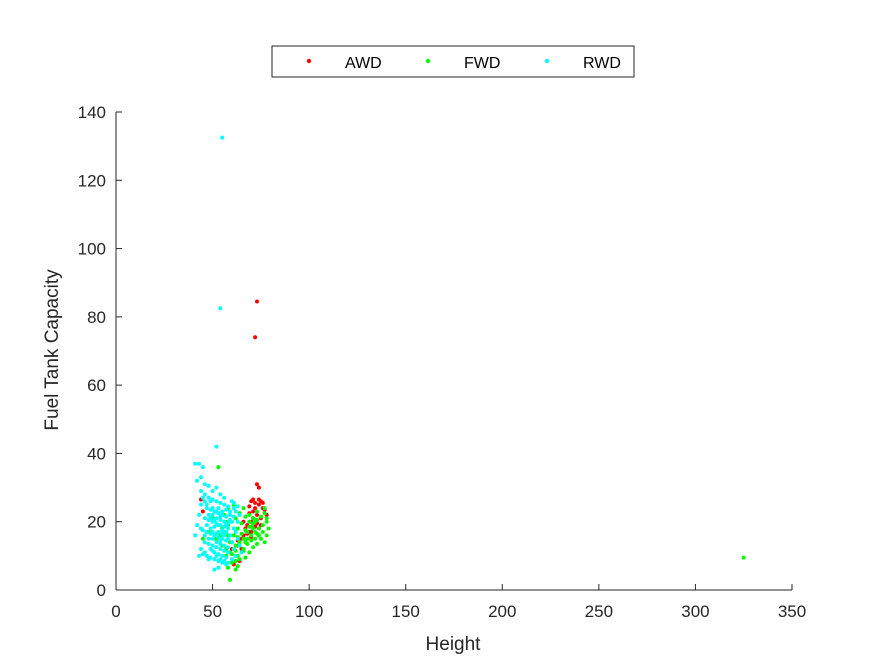 The image size is (875, 661). Describe the element at coordinates (101, 590) in the screenshot. I see `y-tick-label: 0` at that location.